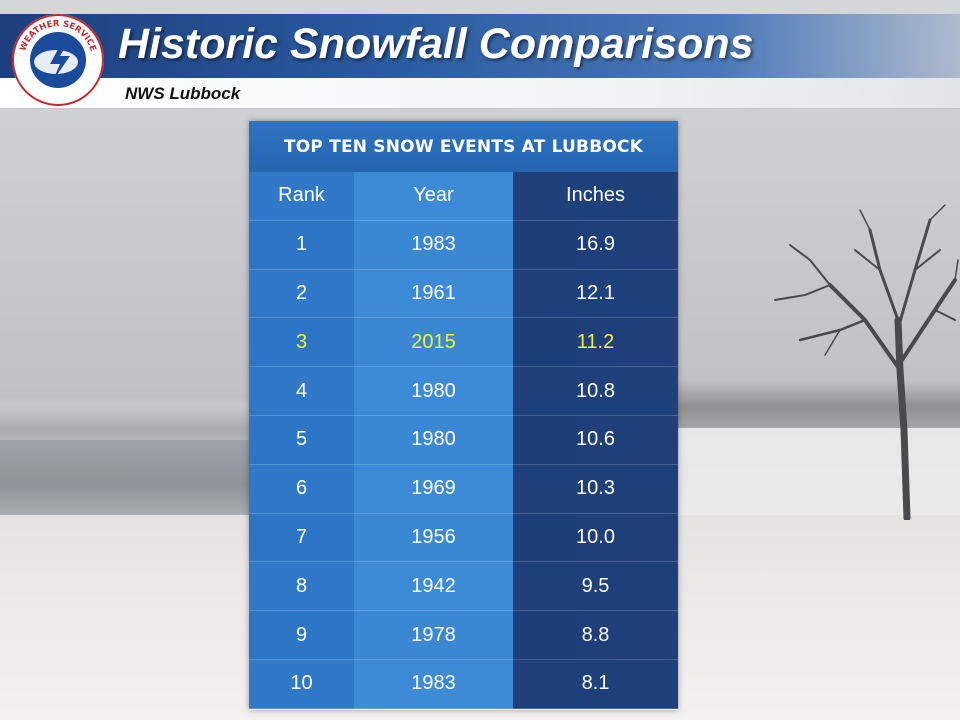 Image resolution: width=960 pixels, height=720 pixels. I want to click on rank-cell: 5, so click(301, 440).